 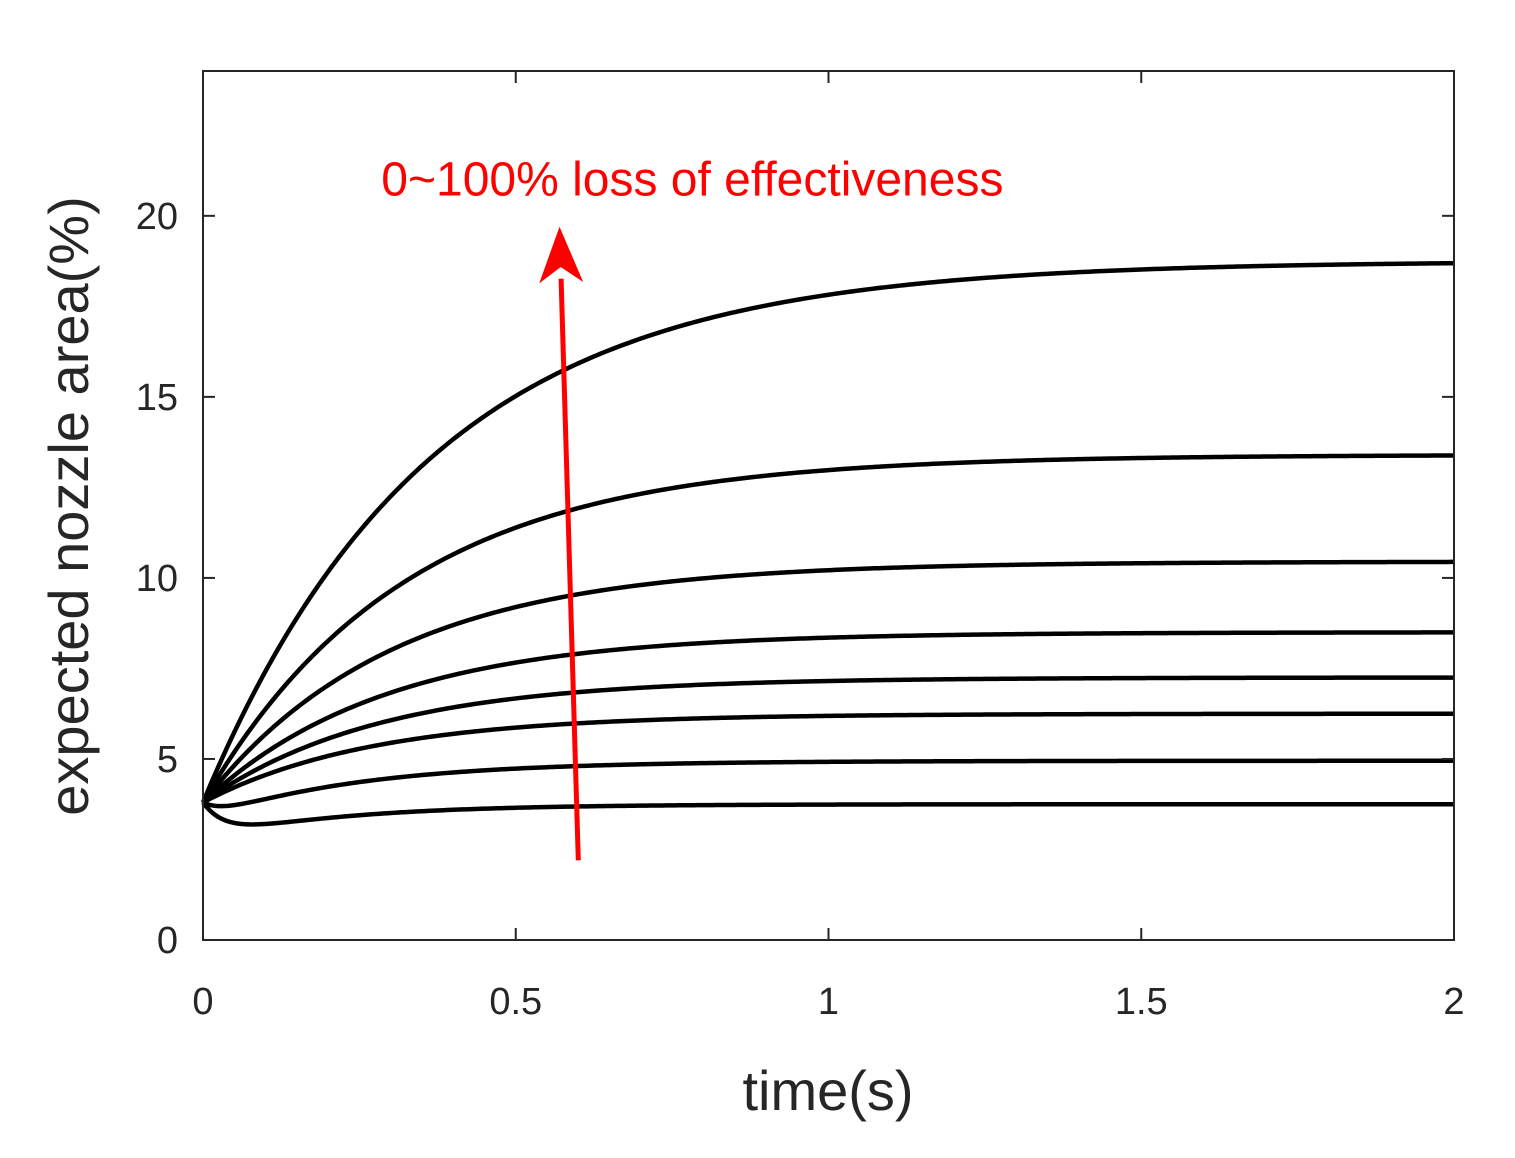 What do you see at coordinates (515, 1002) in the screenshot?
I see `x-tick-label-1: 0.5` at bounding box center [515, 1002].